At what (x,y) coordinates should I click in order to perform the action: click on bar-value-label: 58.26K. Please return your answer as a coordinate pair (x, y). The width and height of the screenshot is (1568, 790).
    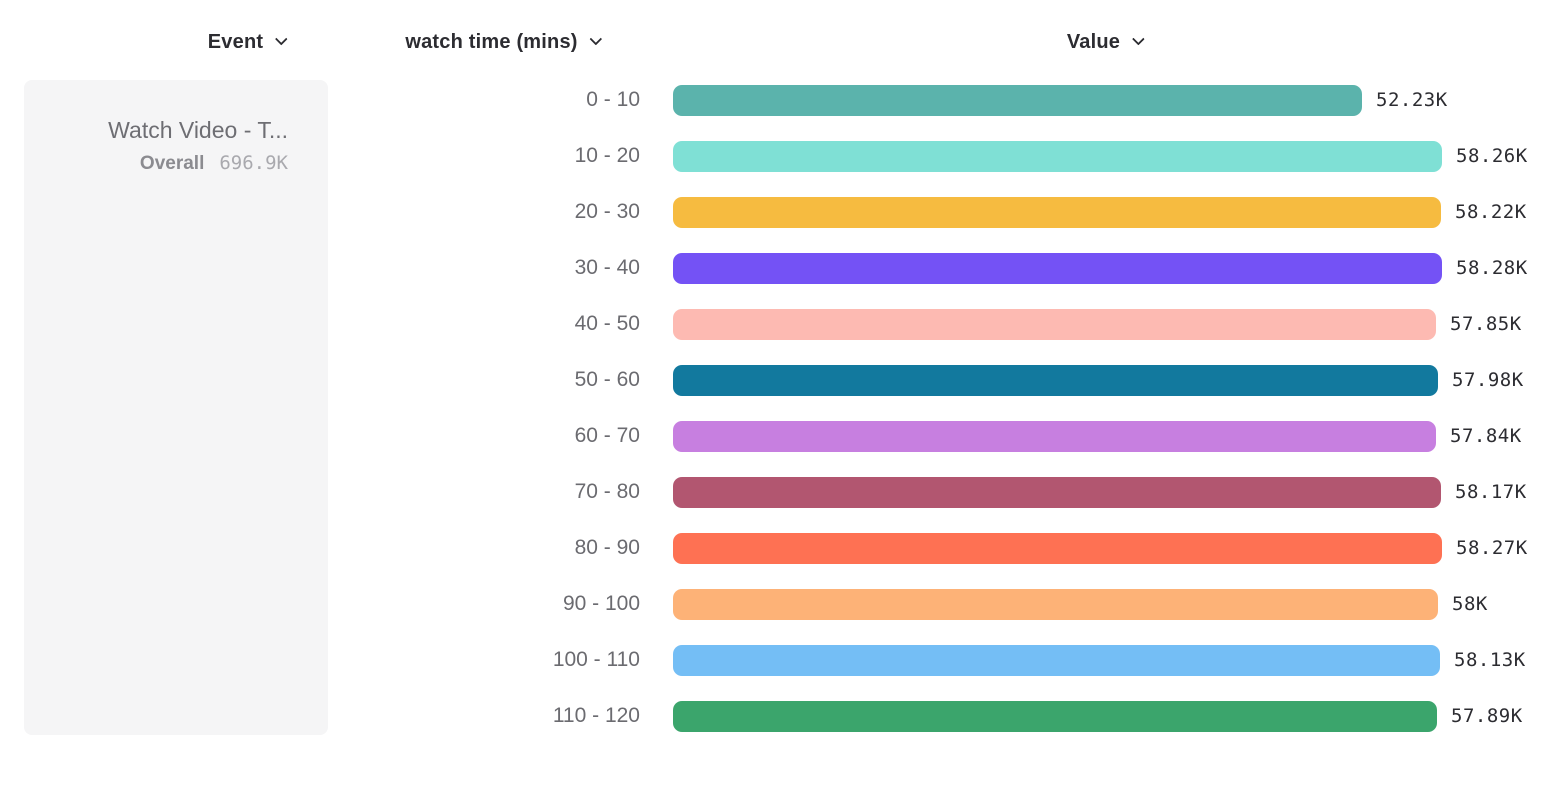
    Looking at the image, I should click on (1492, 156).